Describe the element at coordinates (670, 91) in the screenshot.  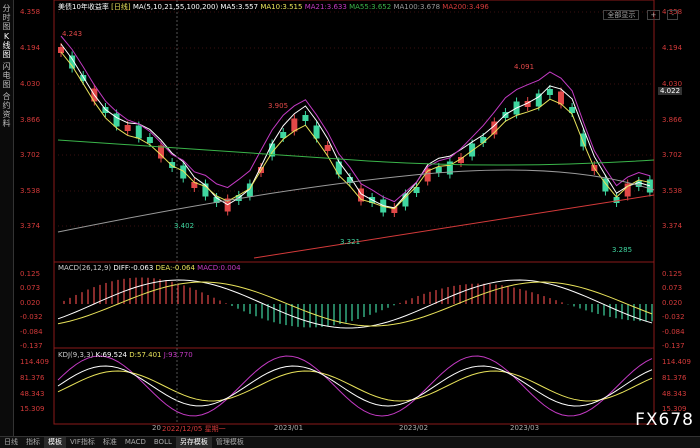
I see `current-price-tag: 4.022` at that location.